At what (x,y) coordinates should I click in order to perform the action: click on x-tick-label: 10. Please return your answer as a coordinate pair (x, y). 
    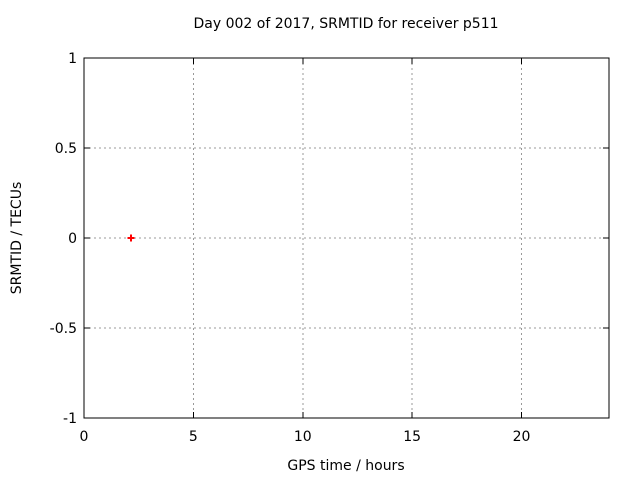
    Looking at the image, I should click on (303, 437).